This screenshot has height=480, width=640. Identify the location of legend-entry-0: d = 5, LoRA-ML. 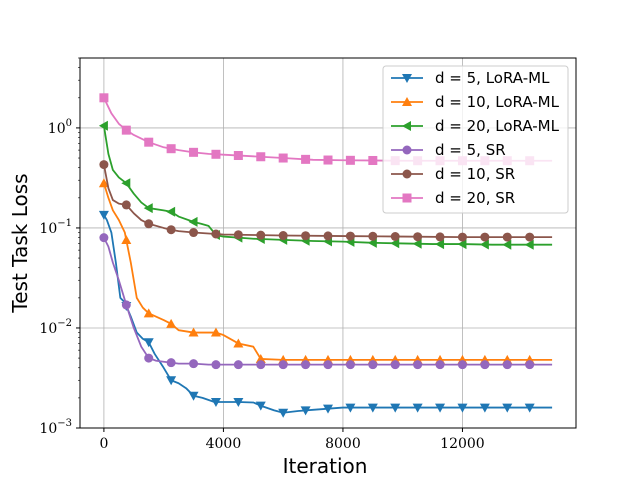
(470, 78).